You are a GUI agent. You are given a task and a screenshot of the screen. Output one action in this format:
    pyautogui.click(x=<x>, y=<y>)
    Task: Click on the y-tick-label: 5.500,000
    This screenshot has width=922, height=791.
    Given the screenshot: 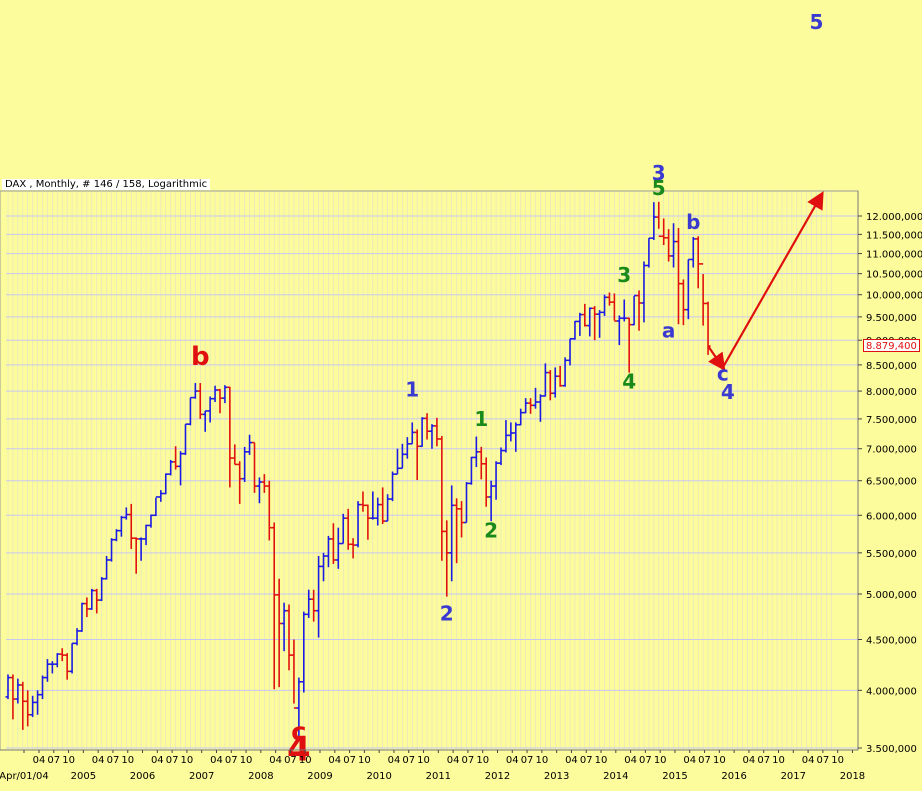 What is the action you would take?
    pyautogui.click(x=891, y=554)
    